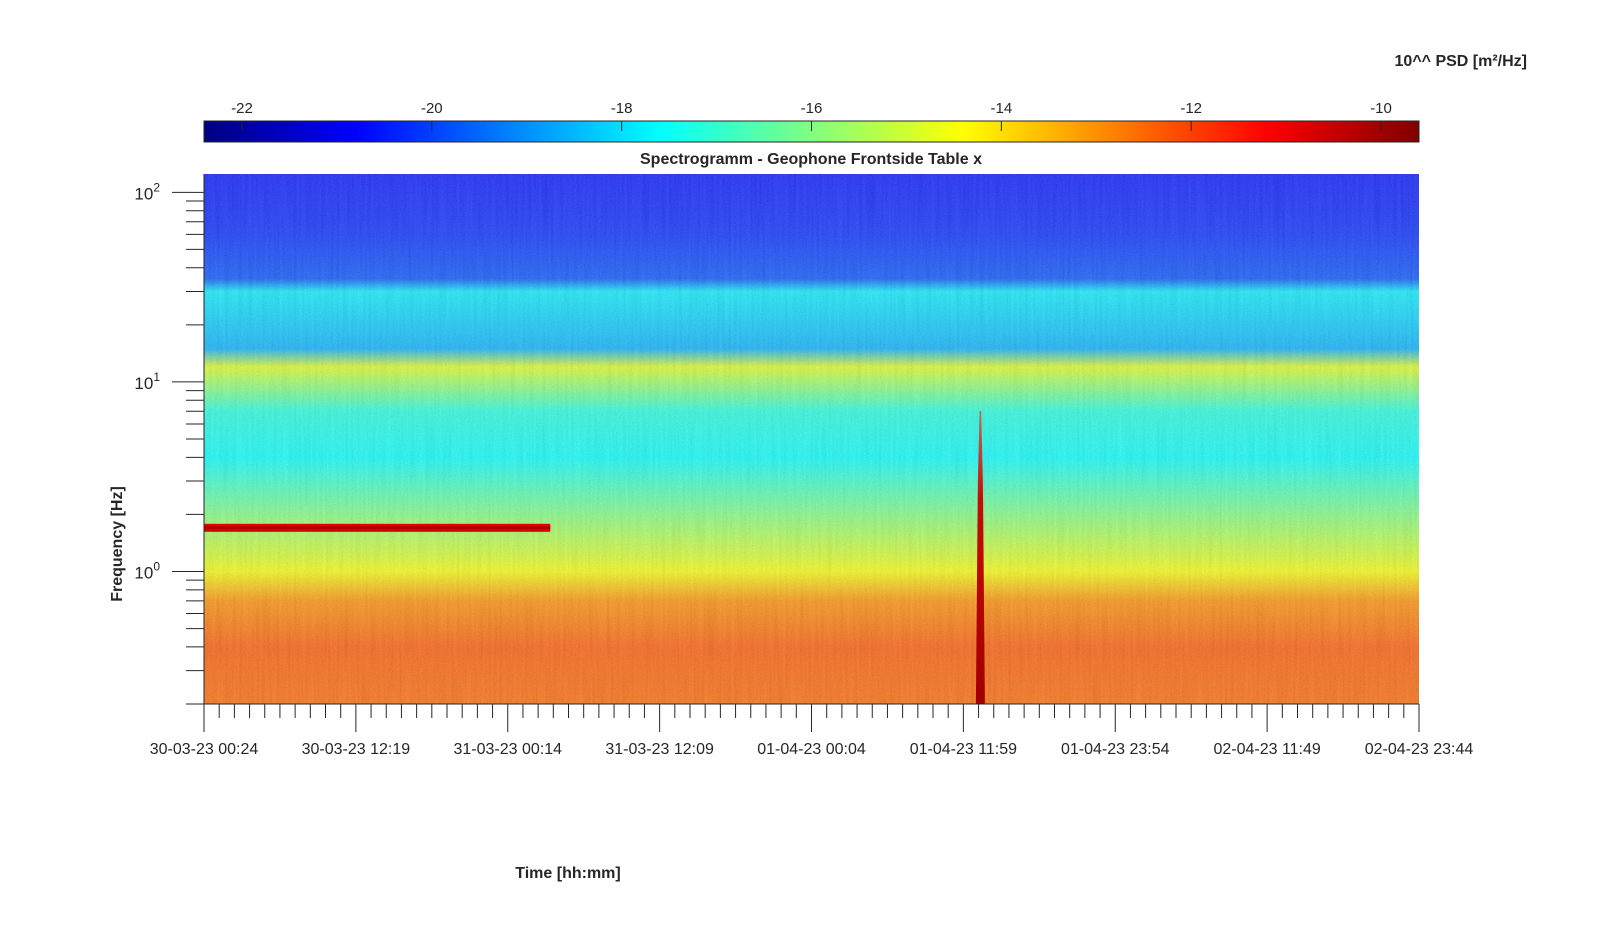  I want to click on x-tick-label: 31-03-23 12:09, so click(659, 749).